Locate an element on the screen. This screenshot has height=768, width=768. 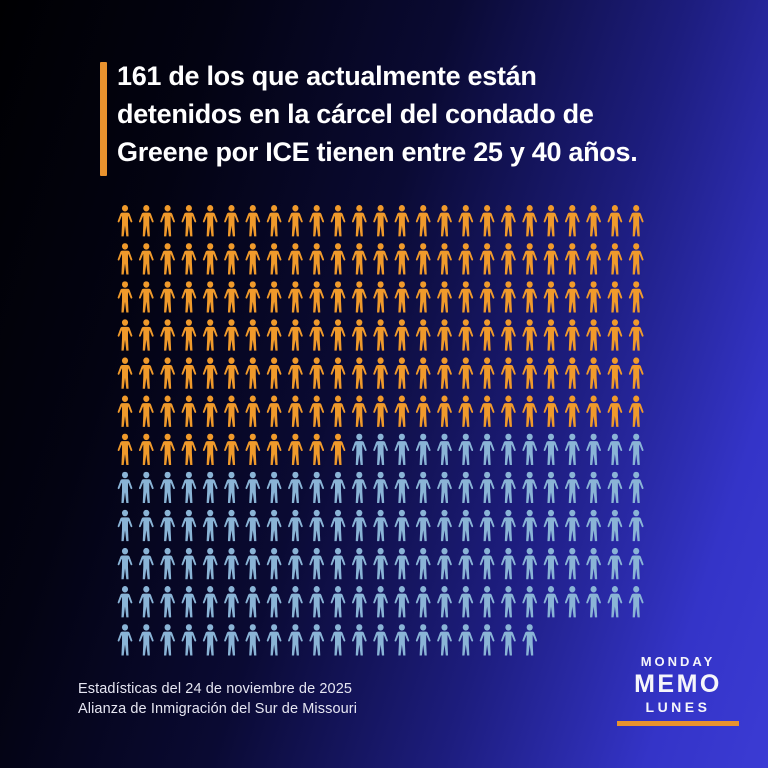
brand-underline-bar is located at coordinates (678, 723).